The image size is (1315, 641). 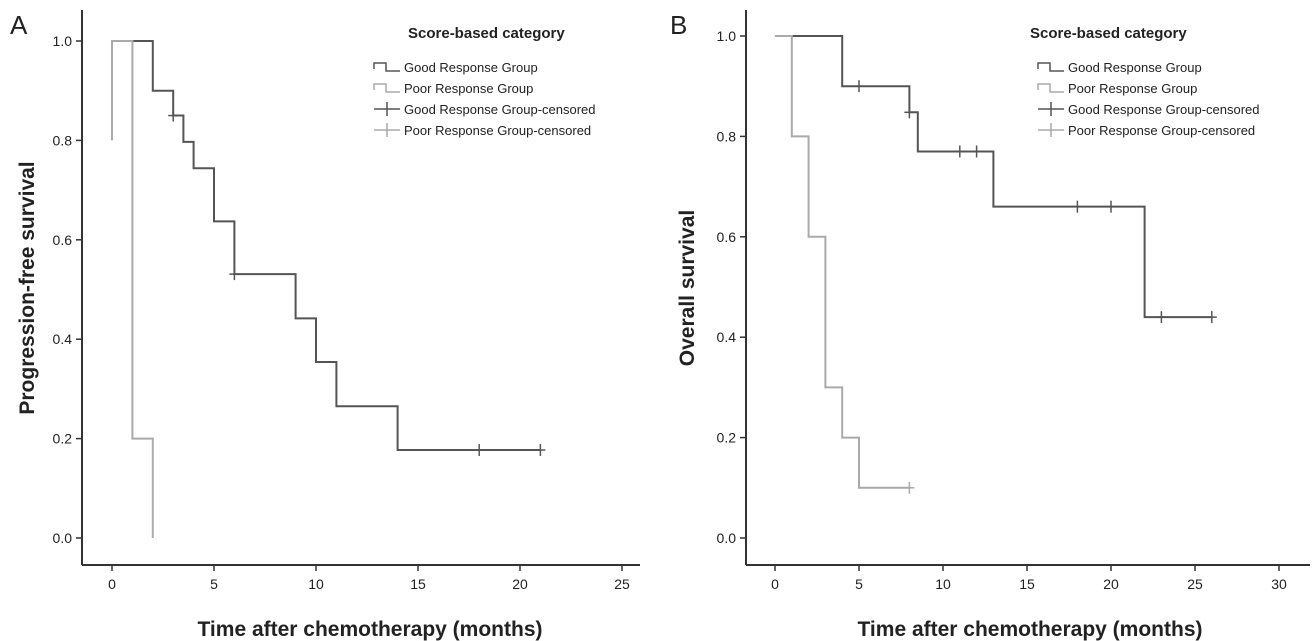 What do you see at coordinates (1279, 584) in the screenshot?
I see `x-tick-label: 30` at bounding box center [1279, 584].